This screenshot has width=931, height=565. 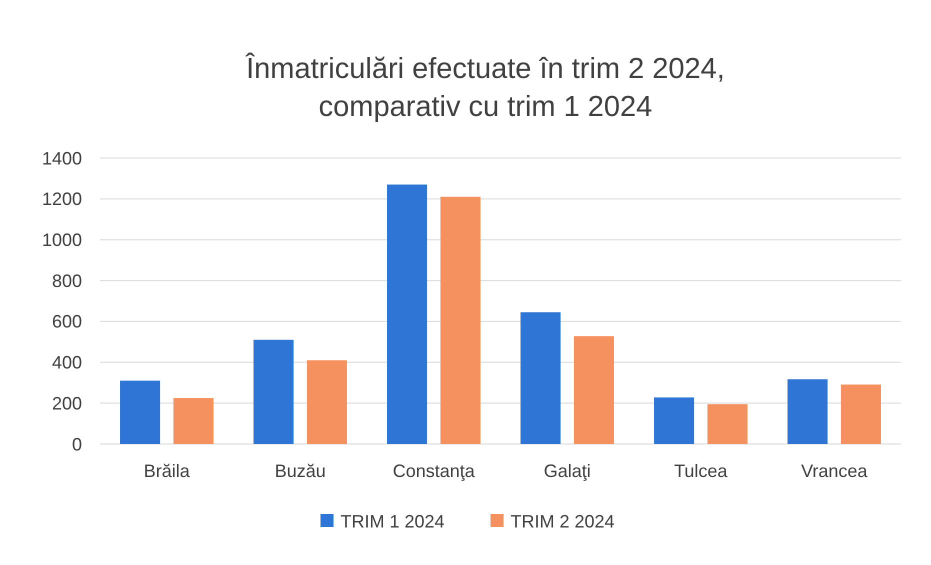 I want to click on x-tick-label: Vrancea, so click(x=834, y=471).